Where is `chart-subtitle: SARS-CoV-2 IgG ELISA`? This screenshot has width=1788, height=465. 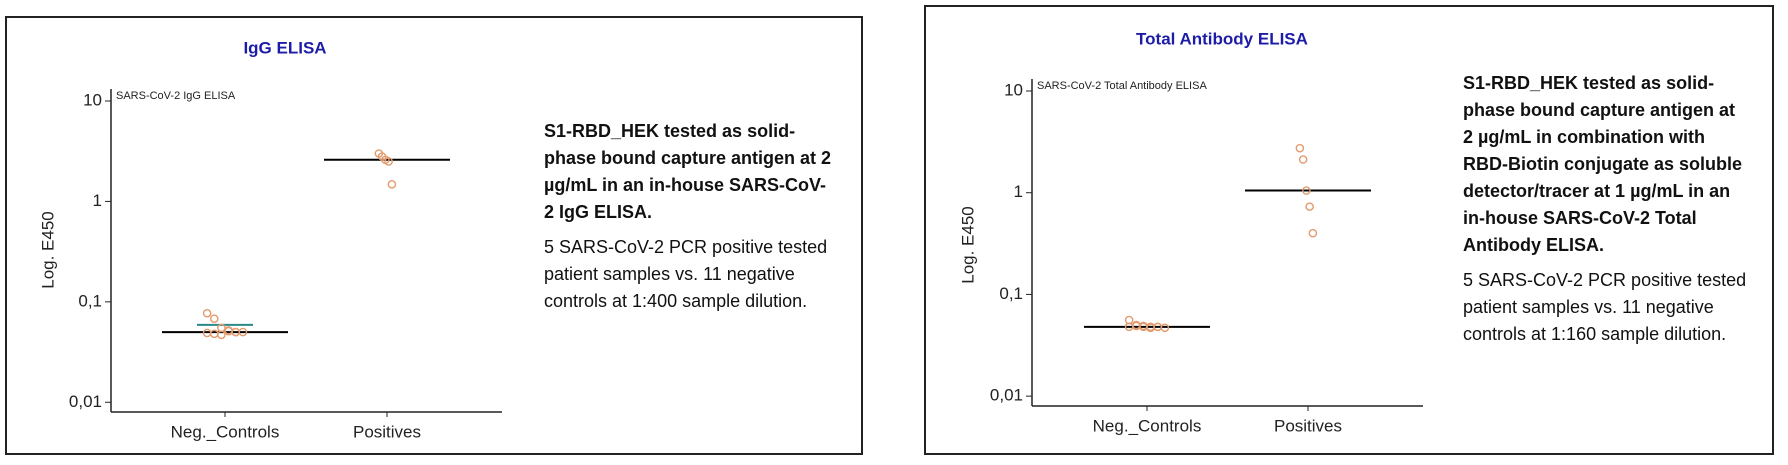 chart-subtitle: SARS-CoV-2 IgG ELISA is located at coordinates (176, 96).